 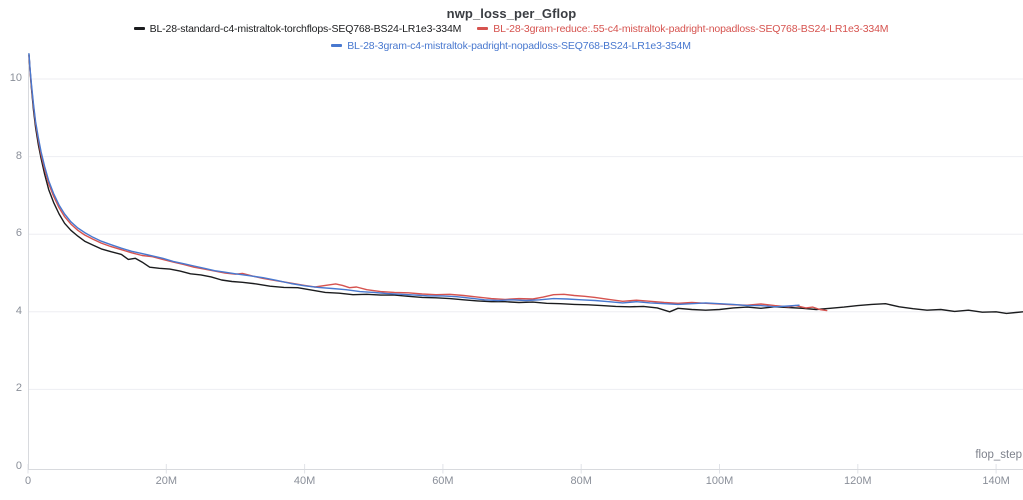 I want to click on x-tick-label-60M: 60M, so click(x=443, y=481).